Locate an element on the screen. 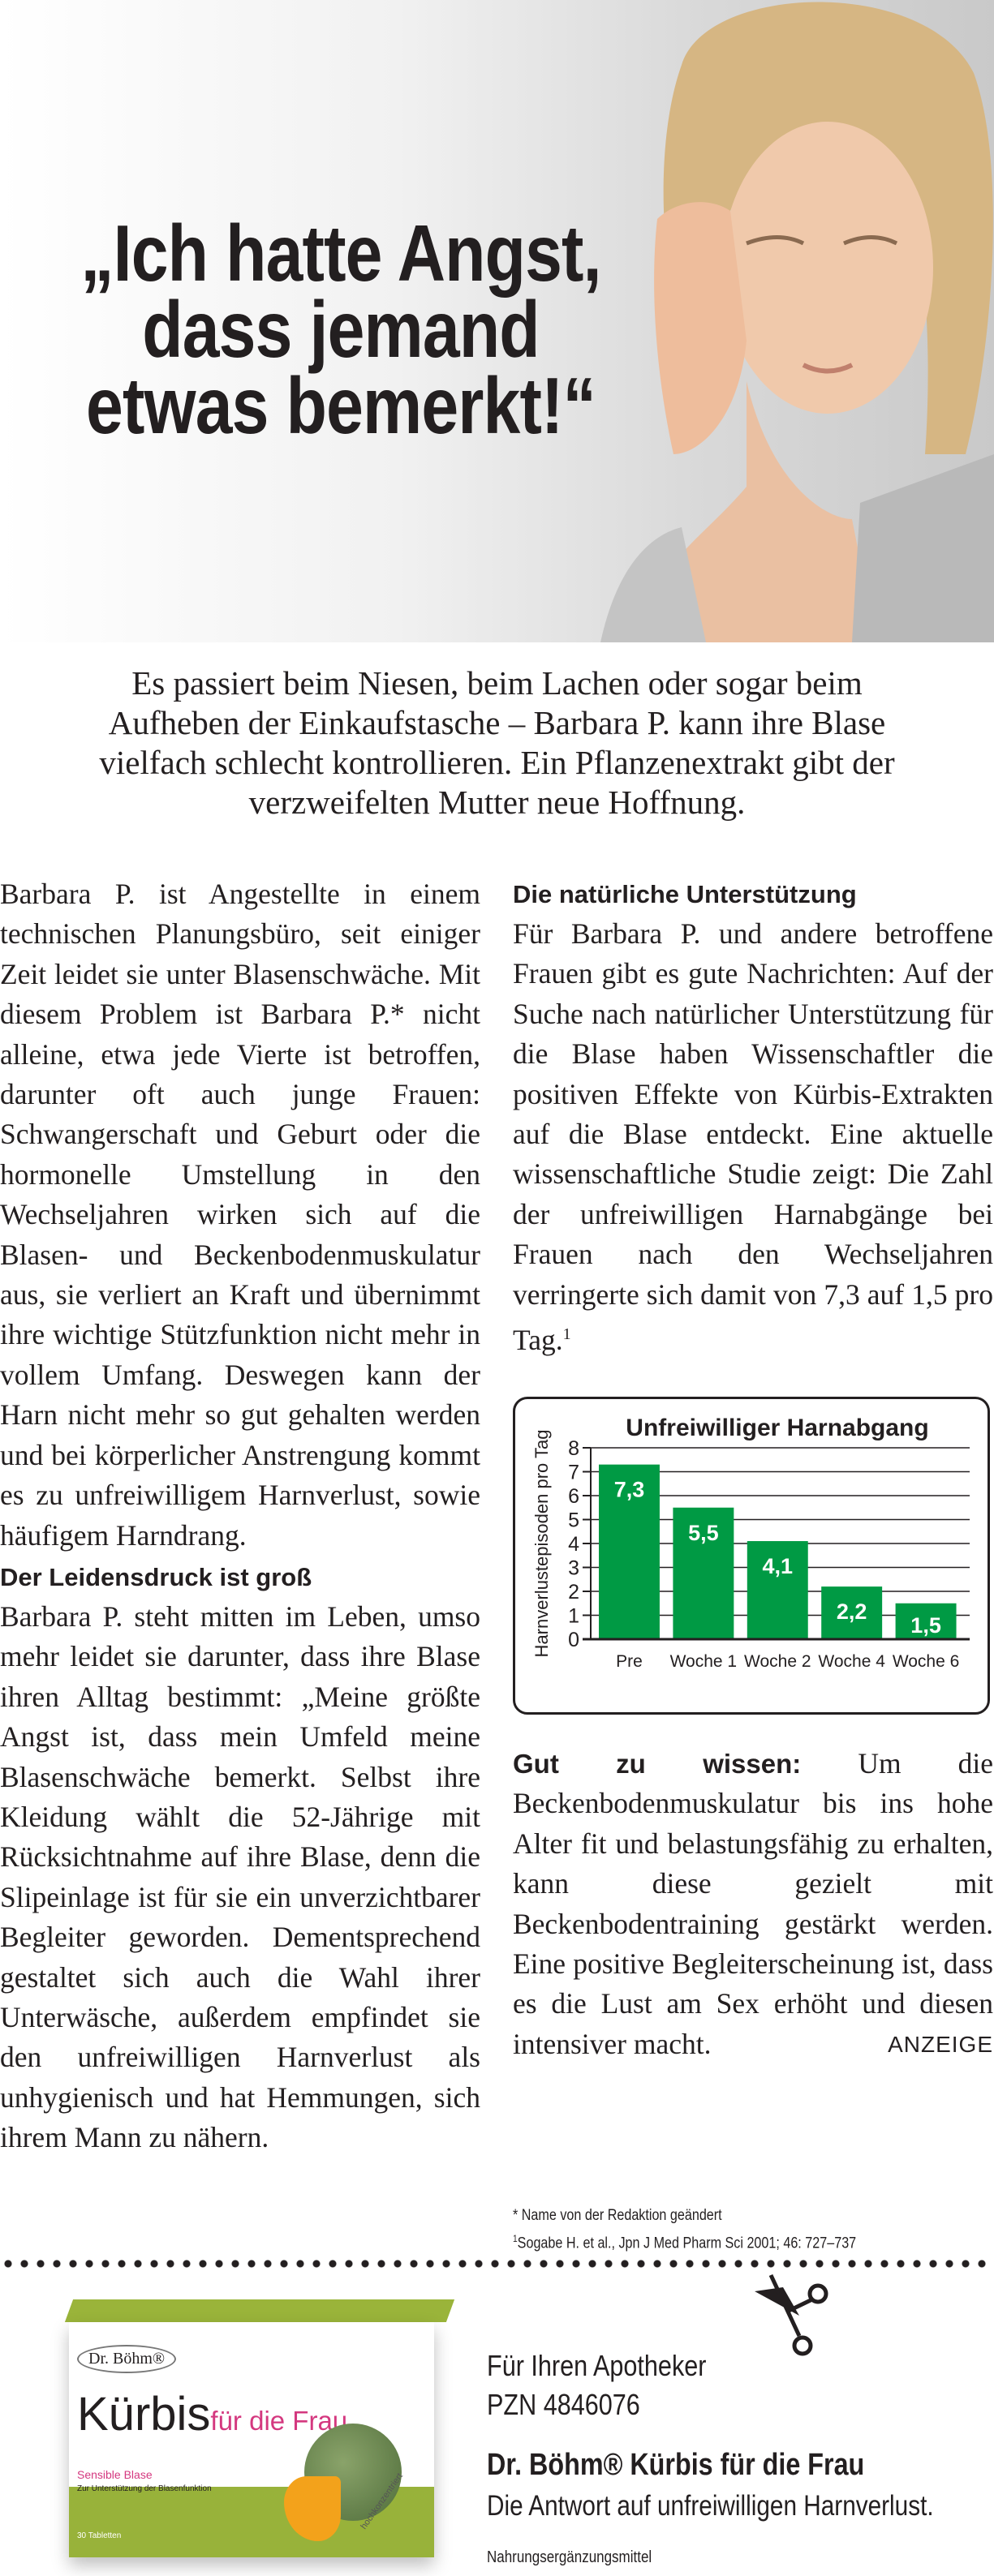 The width and height of the screenshot is (994, 2576). headline-line: dass jemand is located at coordinates (341, 329).